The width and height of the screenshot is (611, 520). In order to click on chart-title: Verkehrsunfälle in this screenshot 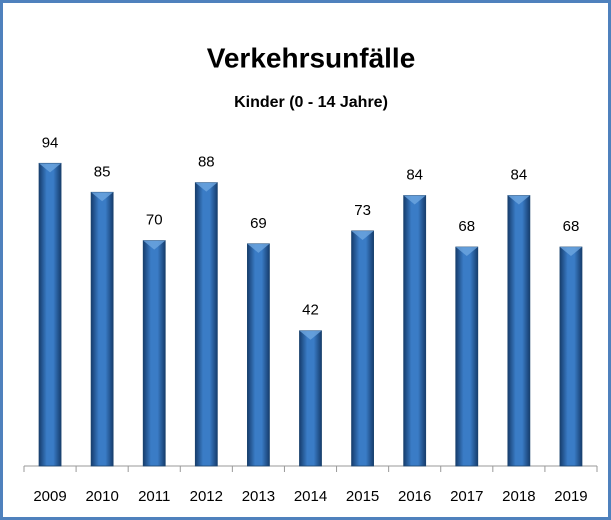, I will do `click(311, 57)`.